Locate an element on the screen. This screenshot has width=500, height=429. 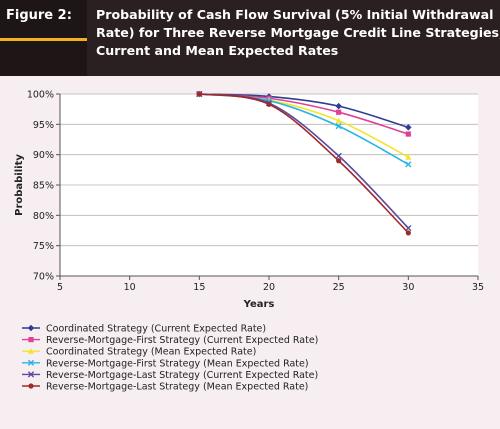
figure-label-box: Figure 2: is located at coordinates (43, 38).